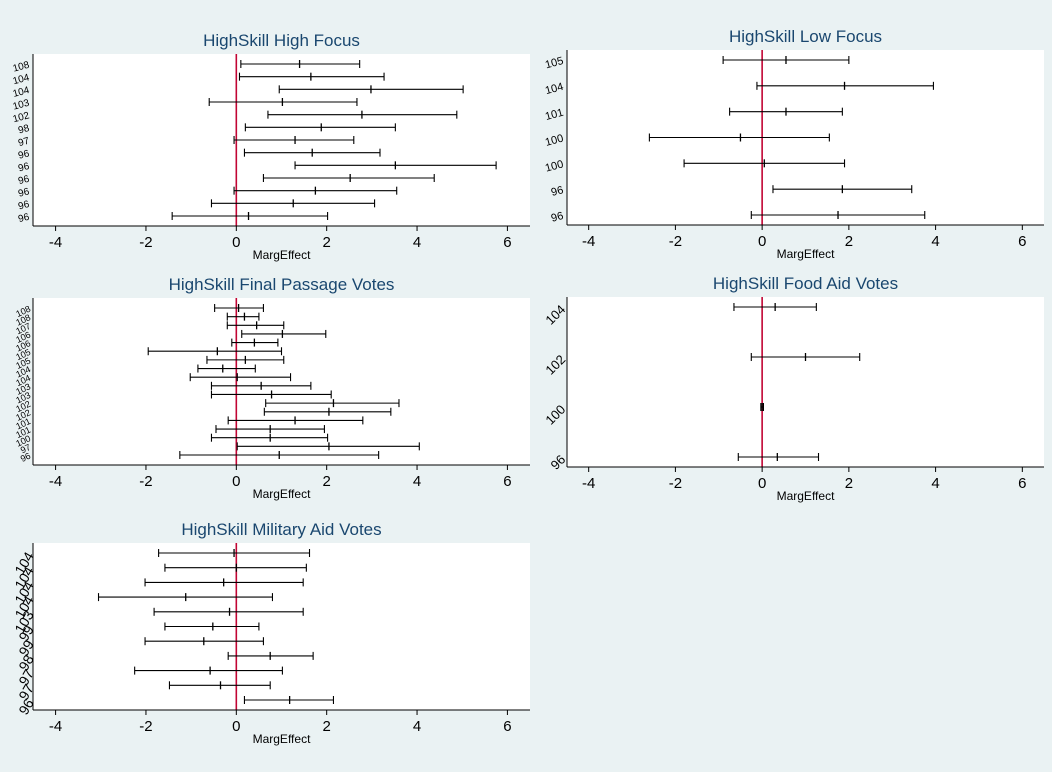 The height and width of the screenshot is (772, 1052). What do you see at coordinates (554, 166) in the screenshot?
I see `category-label: 100` at bounding box center [554, 166].